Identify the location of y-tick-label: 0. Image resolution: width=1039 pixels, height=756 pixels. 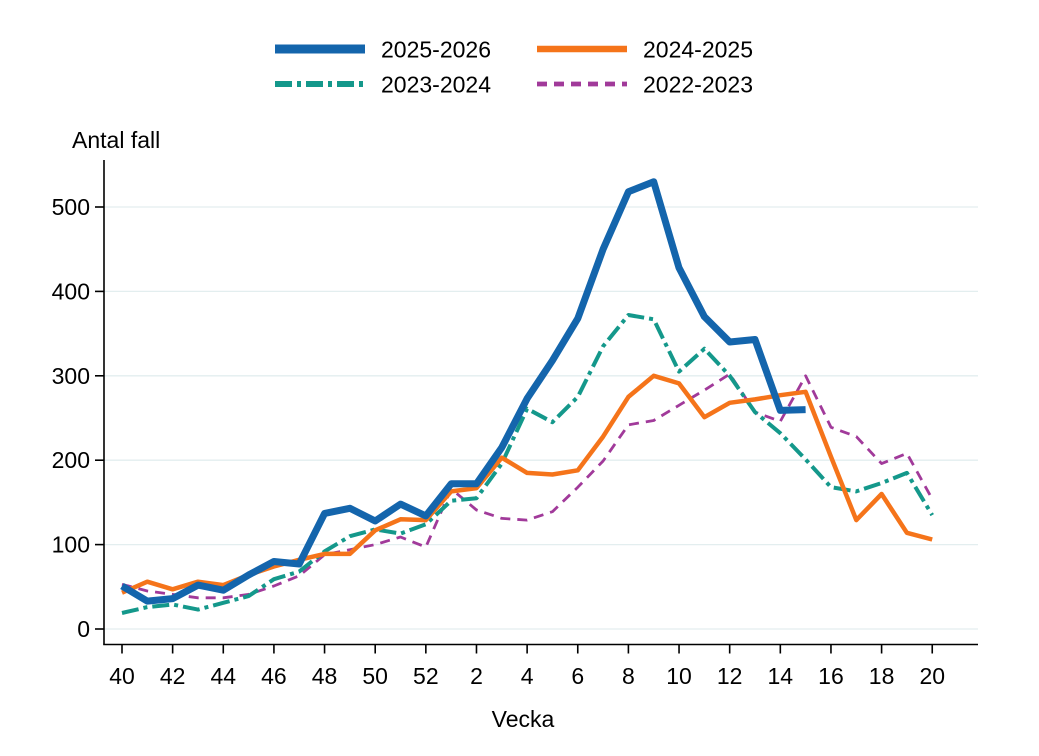
(83, 629).